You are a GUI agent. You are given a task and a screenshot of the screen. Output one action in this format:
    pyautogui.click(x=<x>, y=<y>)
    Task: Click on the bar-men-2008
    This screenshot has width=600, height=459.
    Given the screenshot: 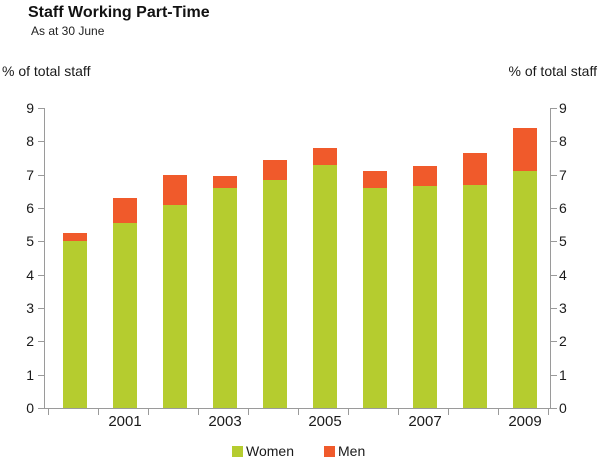 What is the action you would take?
    pyautogui.click(x=475, y=169)
    